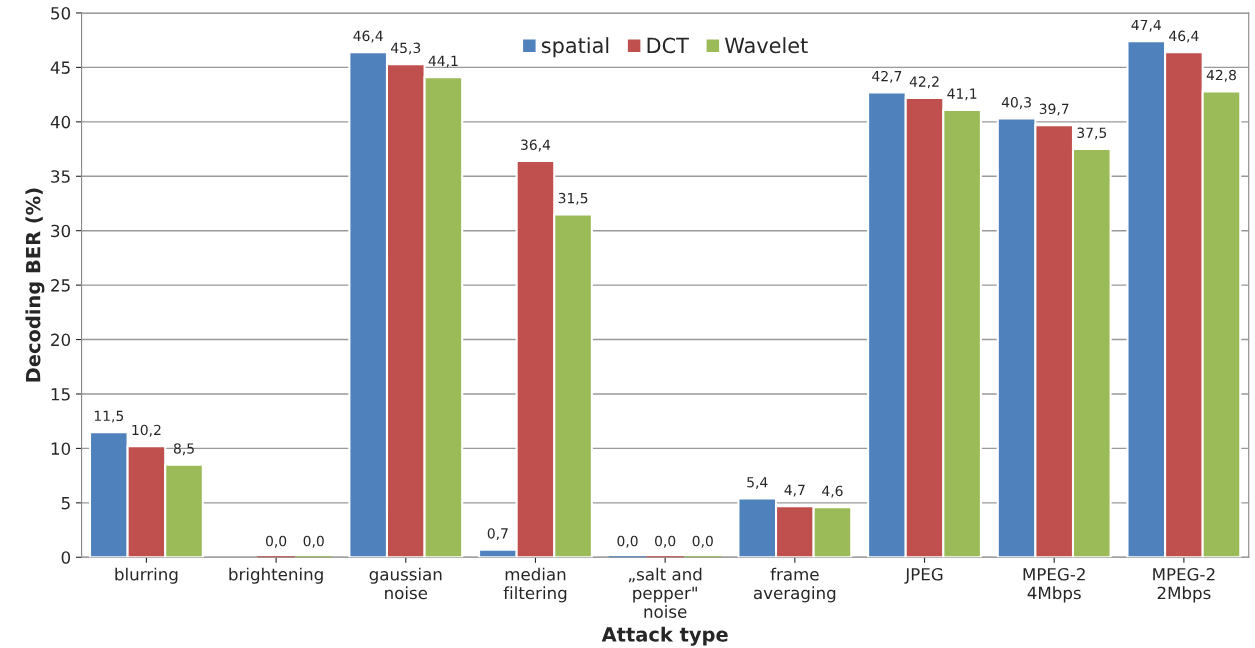 Image resolution: width=1255 pixels, height=648 pixels. I want to click on data-label: 37,5, so click(1092, 133).